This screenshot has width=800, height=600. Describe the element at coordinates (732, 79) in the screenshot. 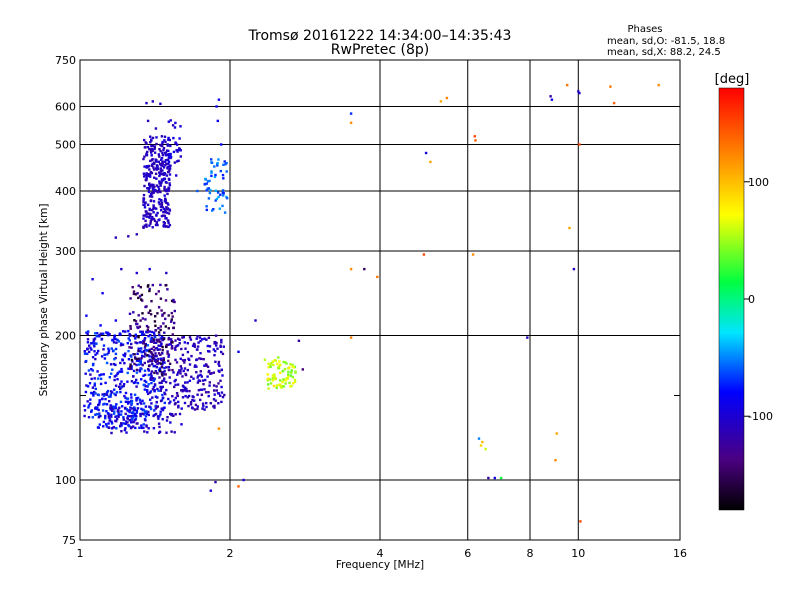

I see `colorbar-label: [deg]` at that location.